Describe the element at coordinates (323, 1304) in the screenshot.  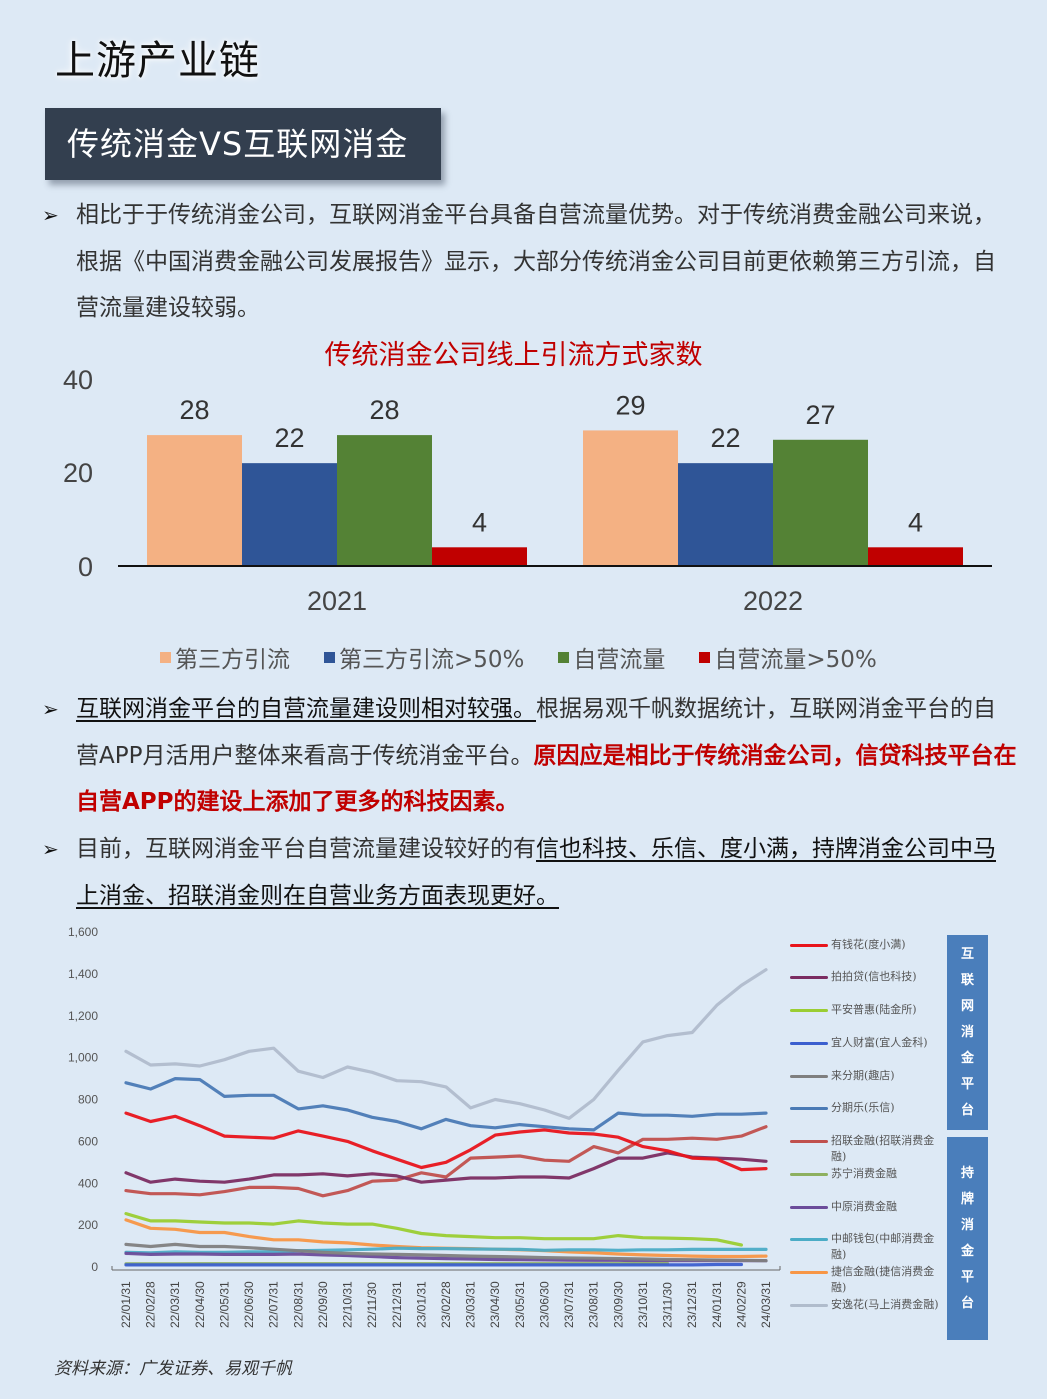
I see `x-tick-label: 22/09/30` at that location.